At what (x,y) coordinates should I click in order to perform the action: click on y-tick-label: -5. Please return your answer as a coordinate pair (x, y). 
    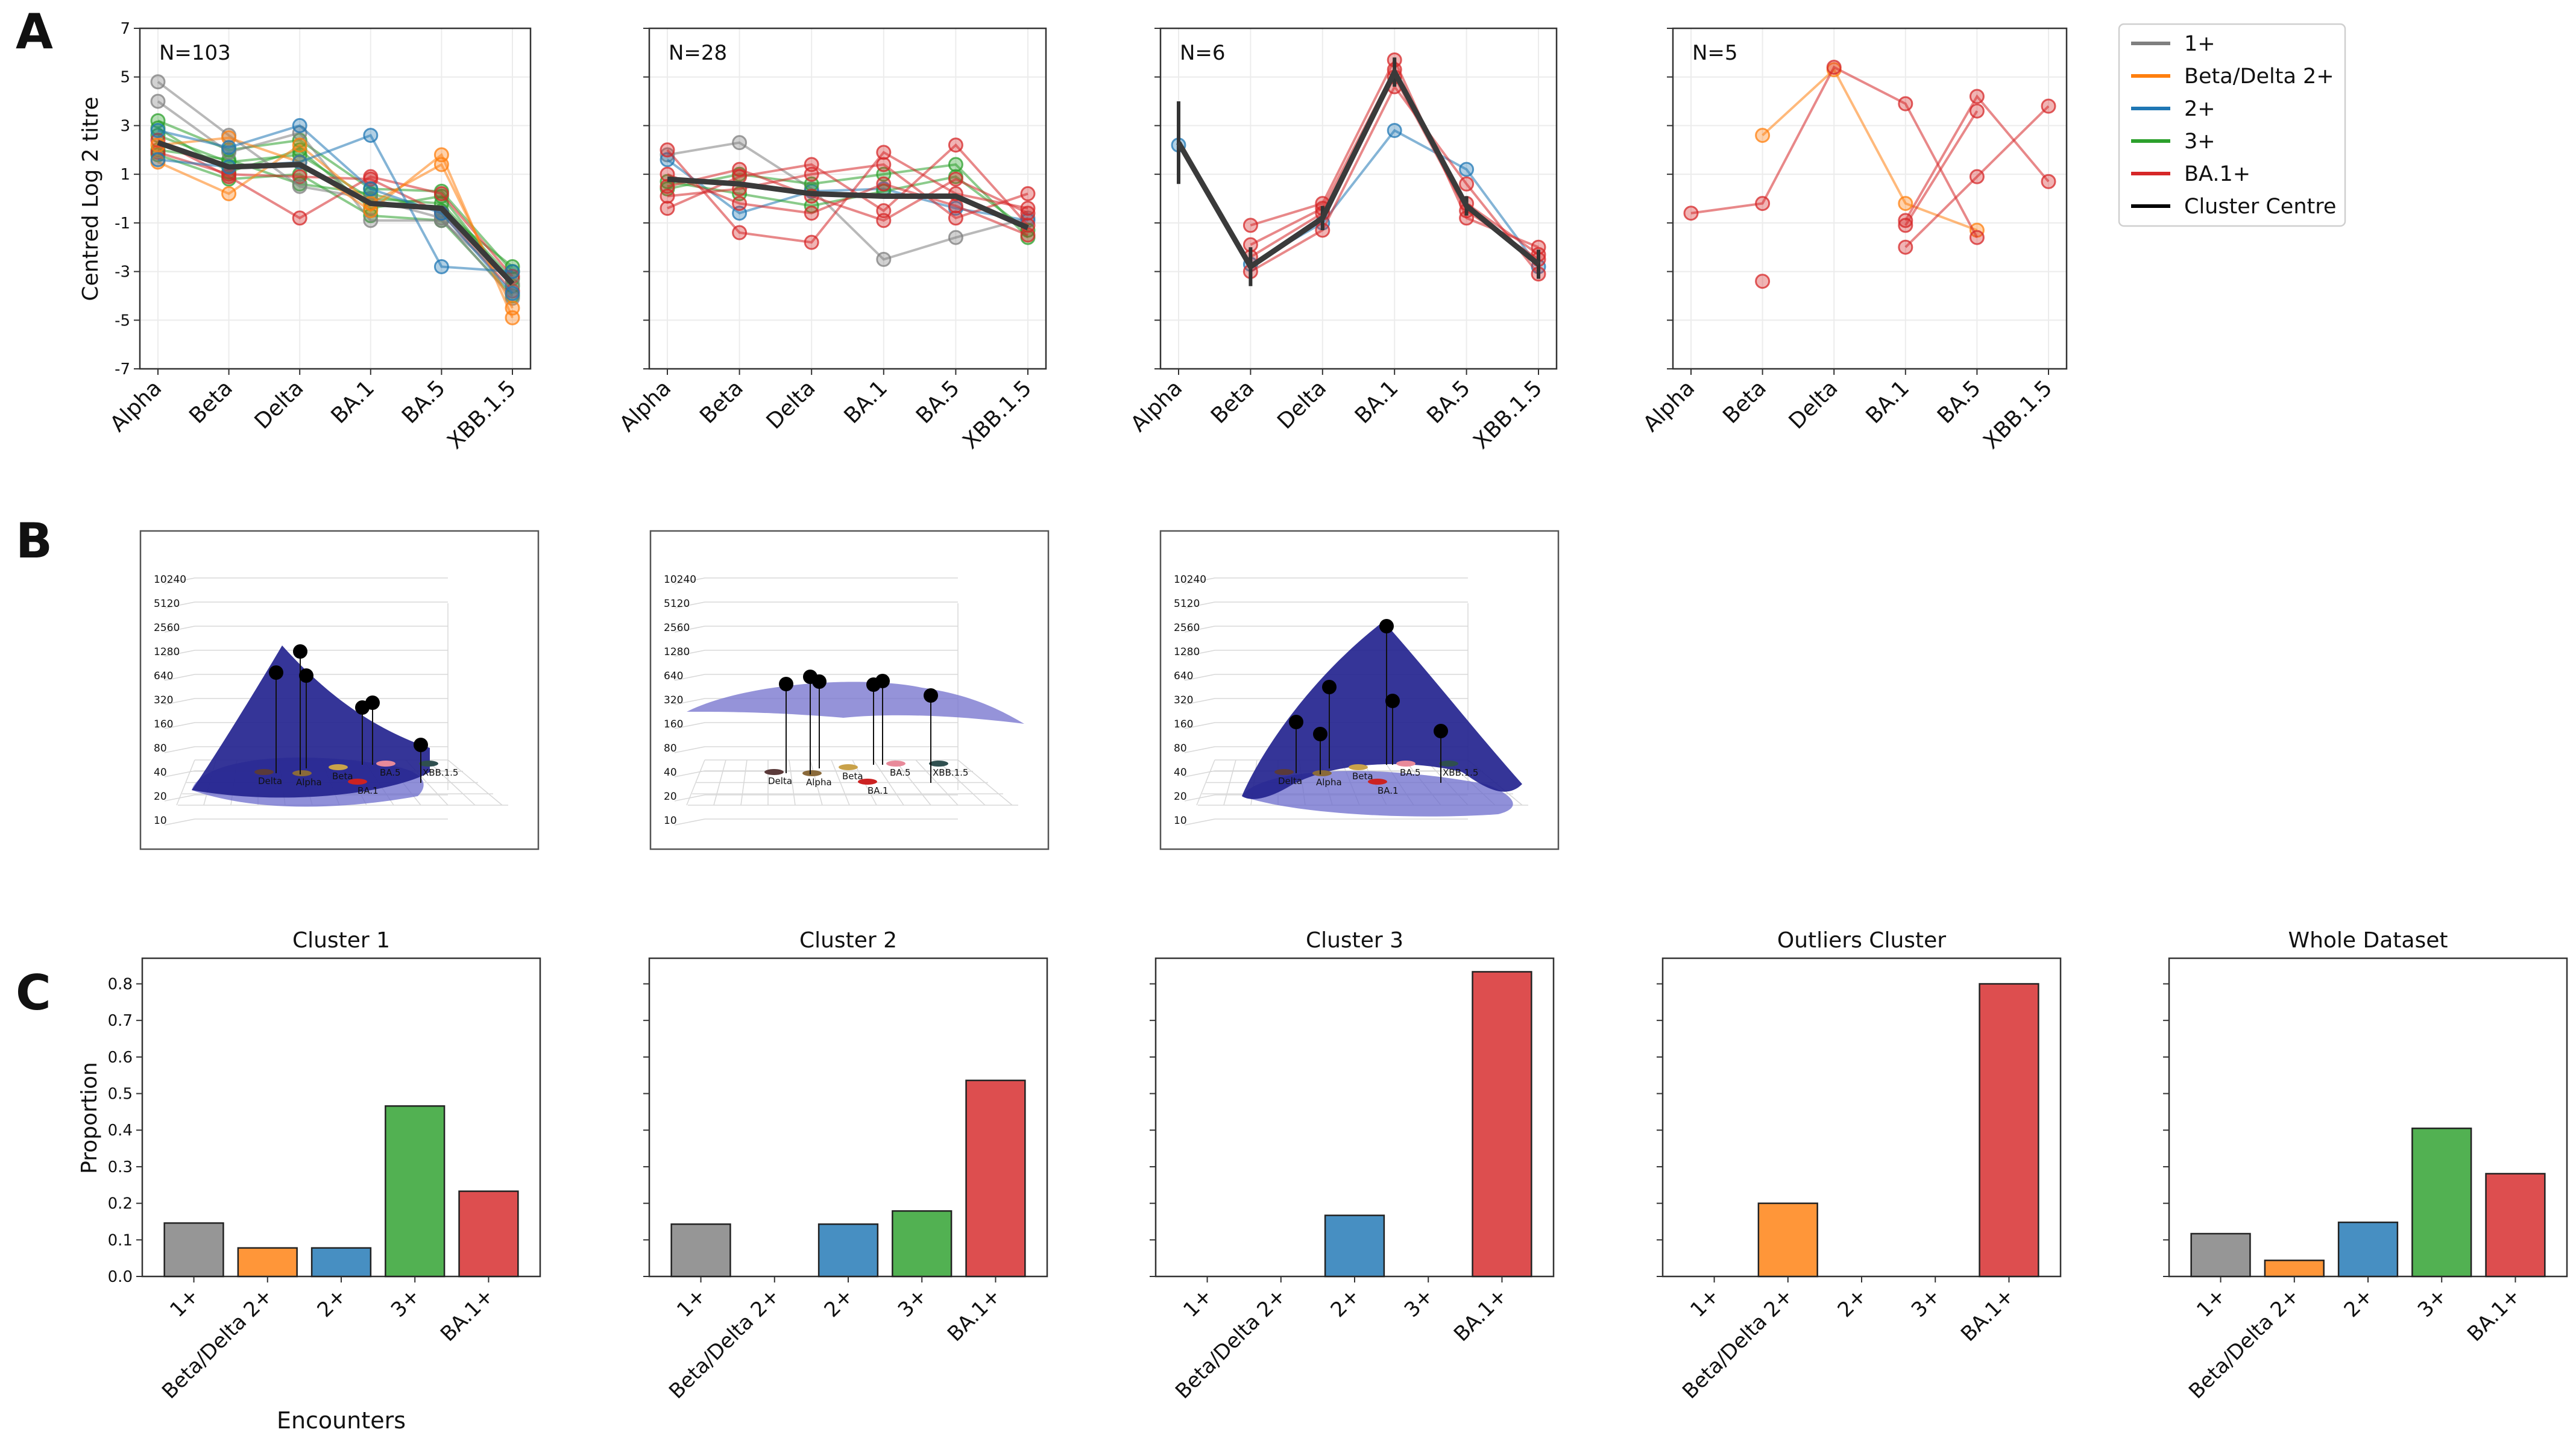
    Looking at the image, I should click on (122, 321).